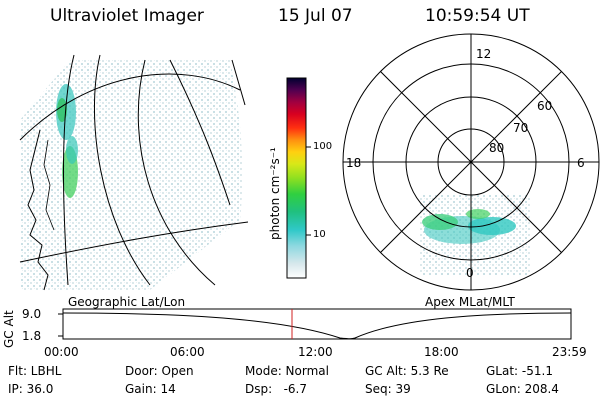 The width and height of the screenshot is (600, 400). I want to click on altitude-strip-chart, so click(315, 324).